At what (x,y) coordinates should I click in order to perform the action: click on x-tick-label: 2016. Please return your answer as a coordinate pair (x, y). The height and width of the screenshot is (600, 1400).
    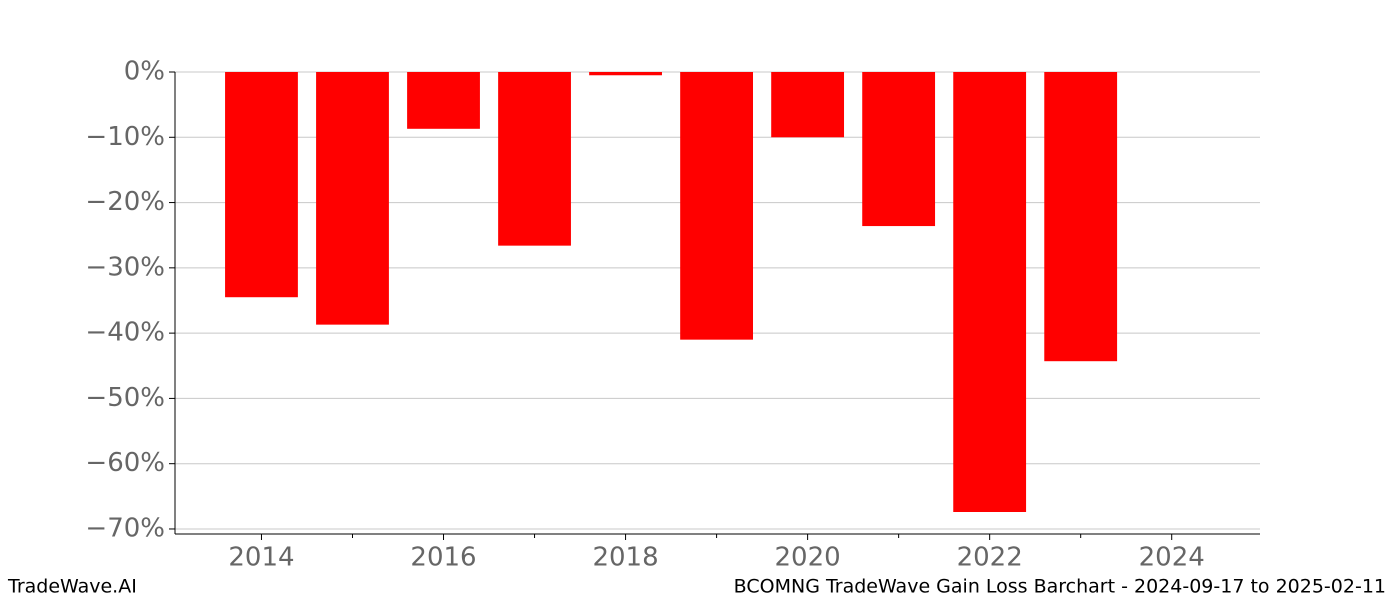
    Looking at the image, I should click on (443, 558).